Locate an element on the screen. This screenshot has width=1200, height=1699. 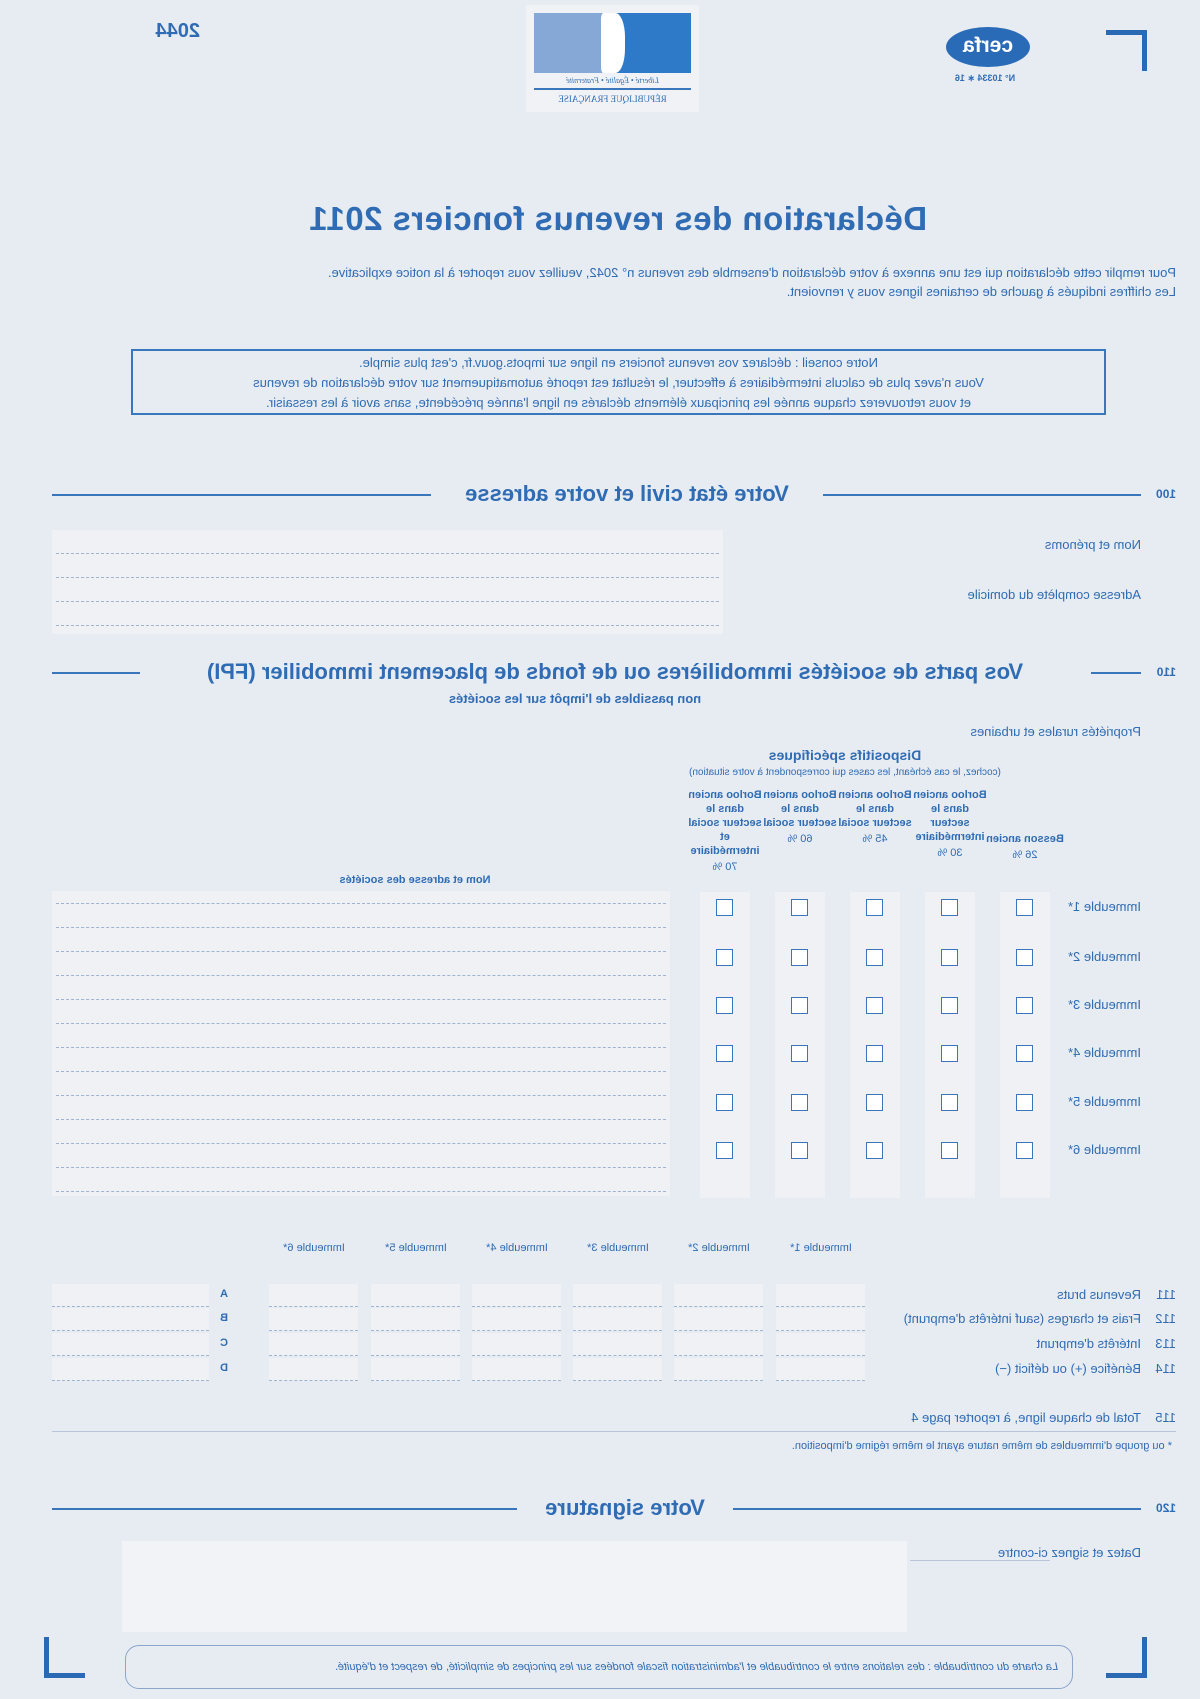
total-B-field is located at coordinates (130, 1319).